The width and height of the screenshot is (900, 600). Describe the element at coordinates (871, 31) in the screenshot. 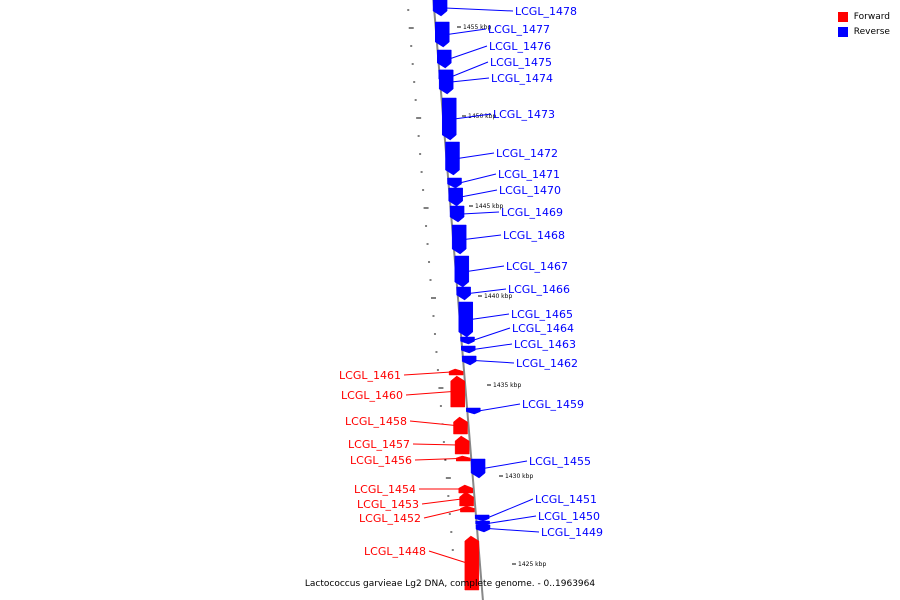

I see `legend-reverse-label: Reverse` at that location.